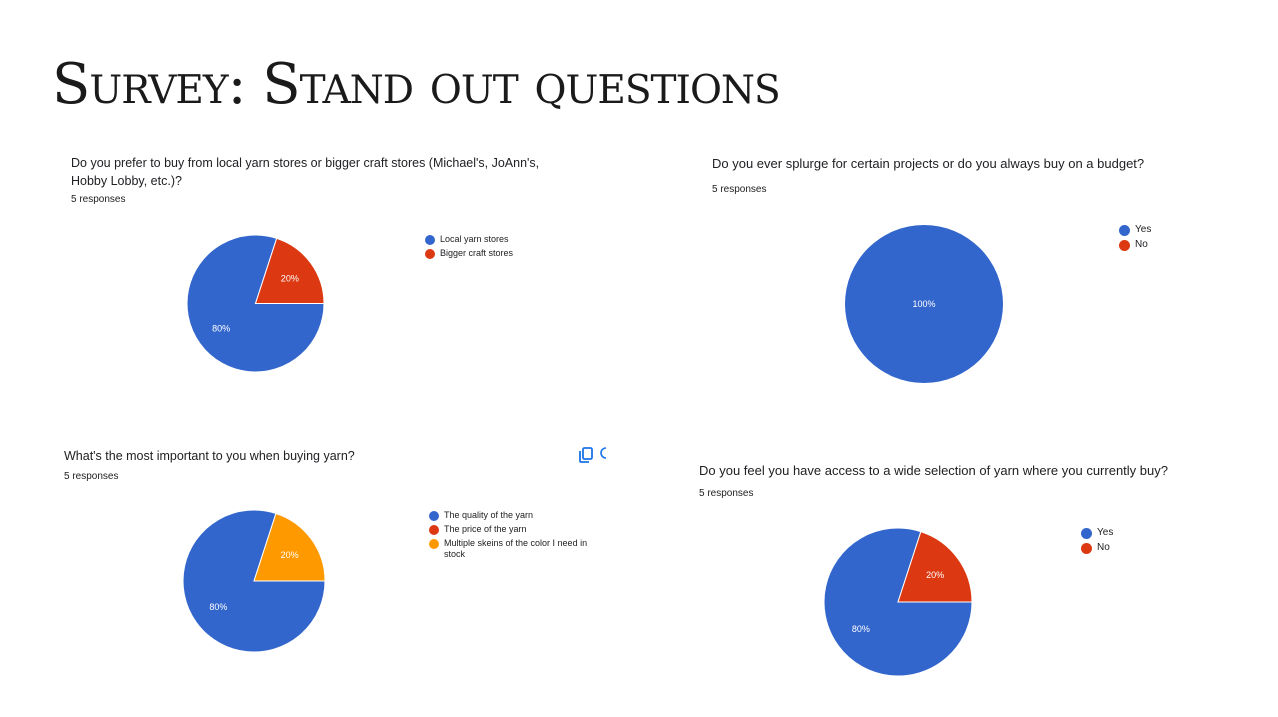 This screenshot has width=1278, height=717. Describe the element at coordinates (935, 566) in the screenshot. I see `pie-slice-no` at that location.